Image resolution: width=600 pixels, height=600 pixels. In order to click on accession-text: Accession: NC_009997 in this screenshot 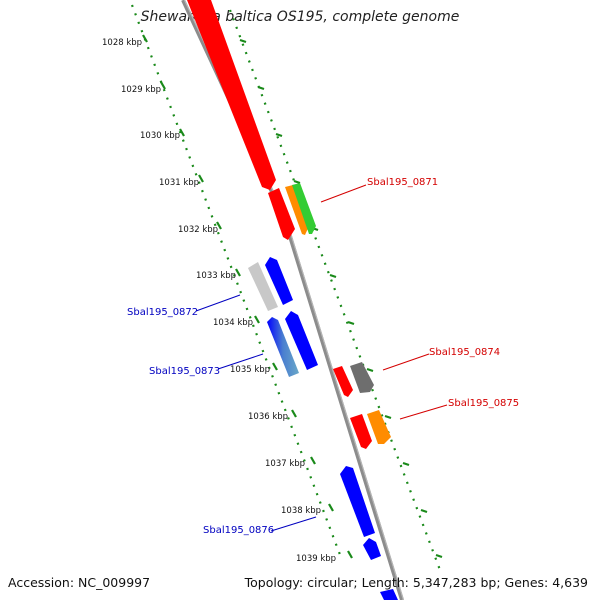, I will do `click(79, 582)`.